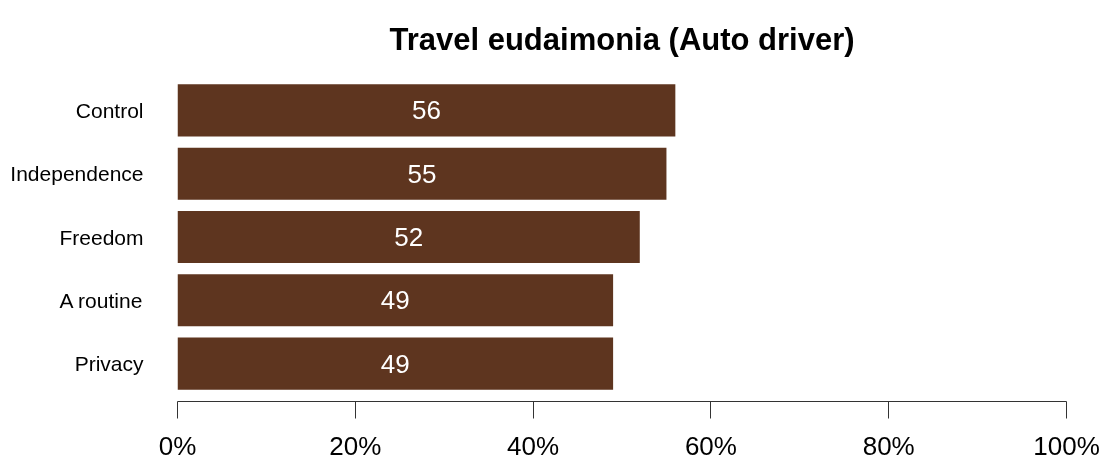 The width and height of the screenshot is (1111, 465). What do you see at coordinates (710, 445) in the screenshot?
I see `x-tick-label: 60%` at bounding box center [710, 445].